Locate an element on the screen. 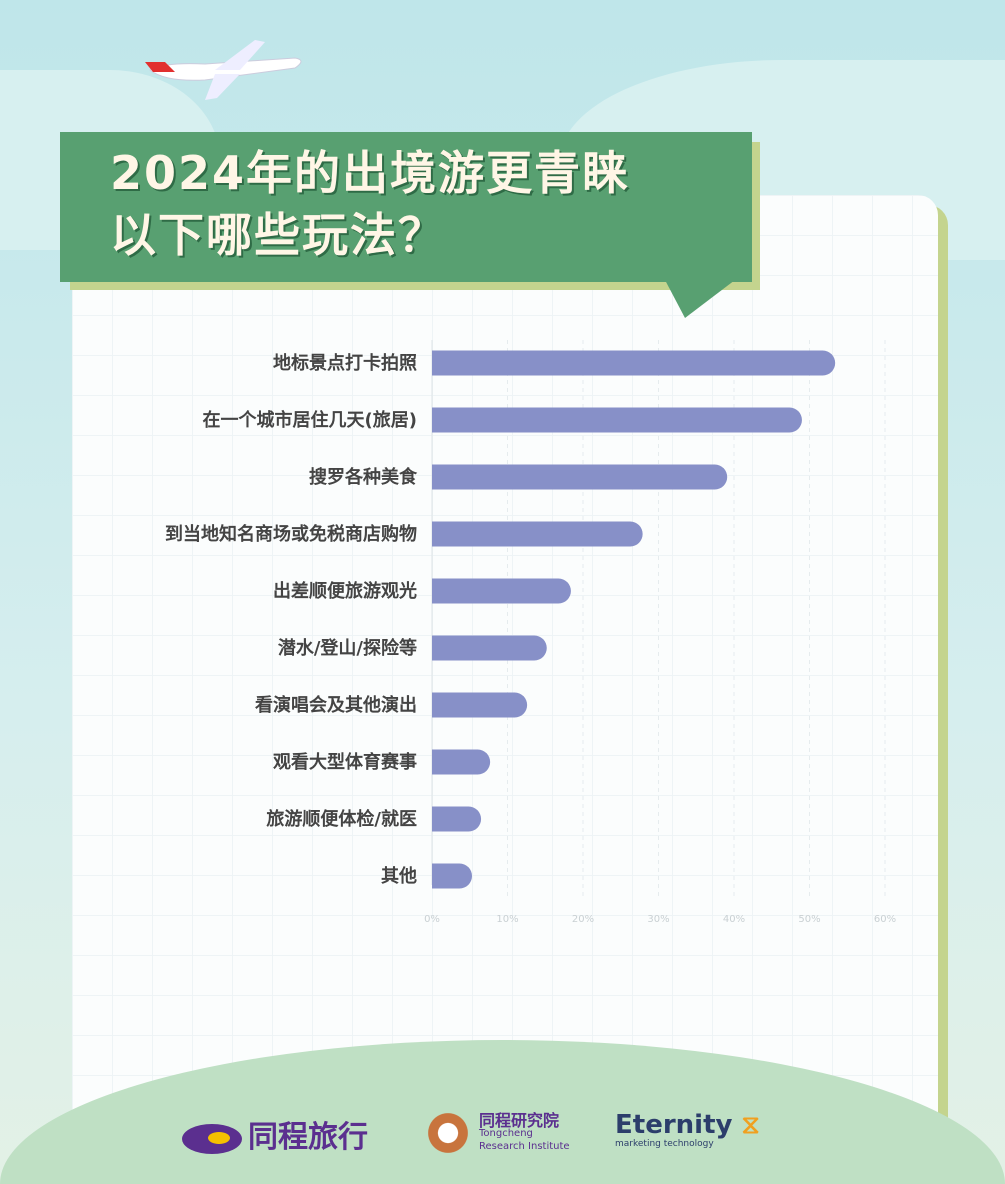 Image resolution: width=1005 pixels, height=1184 pixels. category-label: 到当地知名商场或免税商店购物 is located at coordinates (291, 534).